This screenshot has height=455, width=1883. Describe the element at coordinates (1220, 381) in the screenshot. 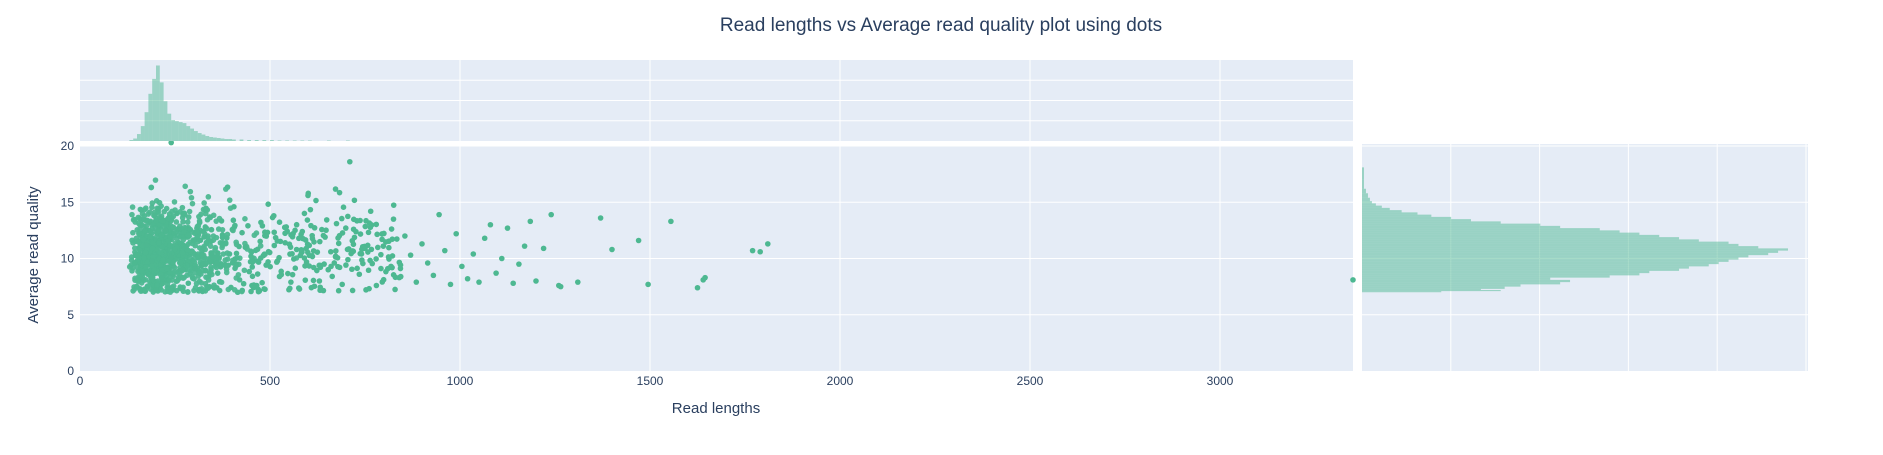

I see `x-tick-label: 3000` at that location.